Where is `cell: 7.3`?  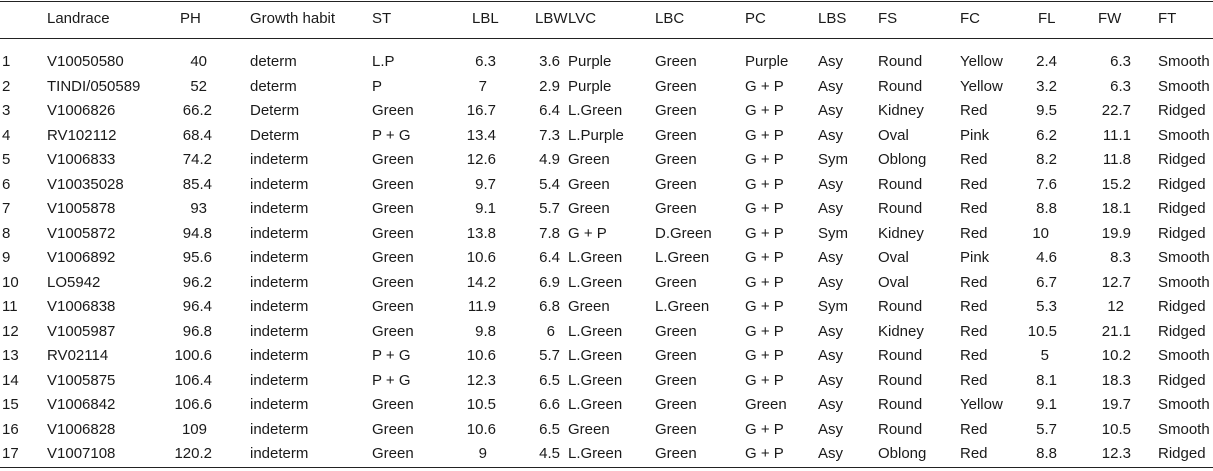 cell: 7.3 is located at coordinates (549, 135).